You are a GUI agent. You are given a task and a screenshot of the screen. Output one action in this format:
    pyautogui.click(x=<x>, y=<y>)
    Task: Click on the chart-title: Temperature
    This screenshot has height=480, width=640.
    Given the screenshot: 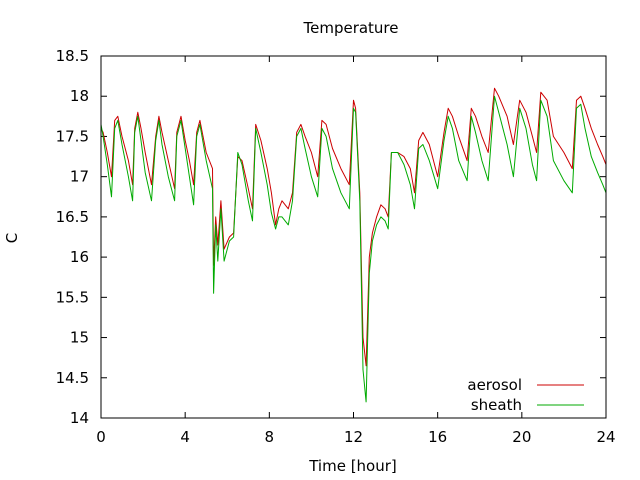 What is the action you would take?
    pyautogui.click(x=350, y=28)
    